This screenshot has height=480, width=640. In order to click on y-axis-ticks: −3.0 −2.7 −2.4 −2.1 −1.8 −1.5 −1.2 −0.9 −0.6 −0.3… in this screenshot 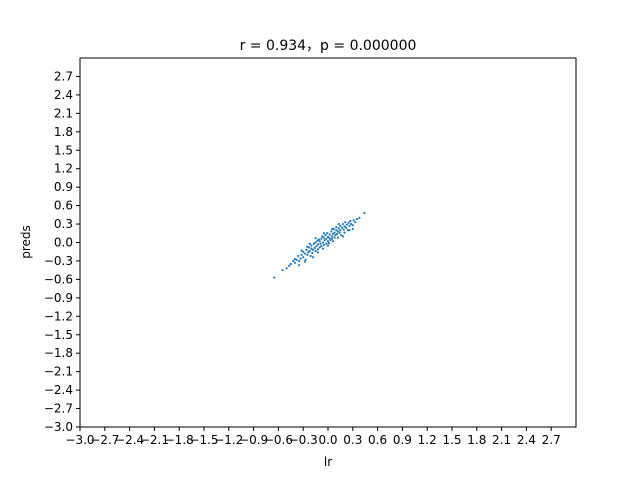, I will do `click(62, 251)`.